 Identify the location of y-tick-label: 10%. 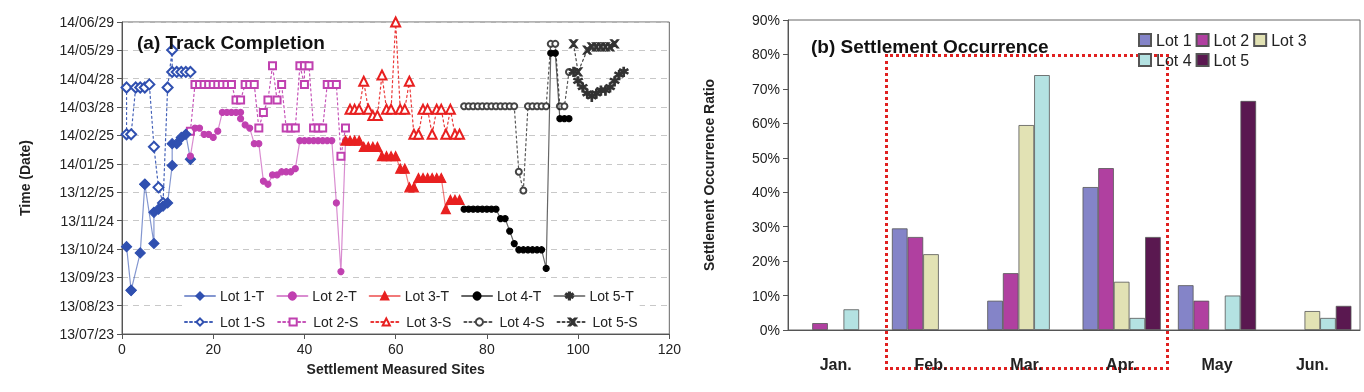
(765, 295).